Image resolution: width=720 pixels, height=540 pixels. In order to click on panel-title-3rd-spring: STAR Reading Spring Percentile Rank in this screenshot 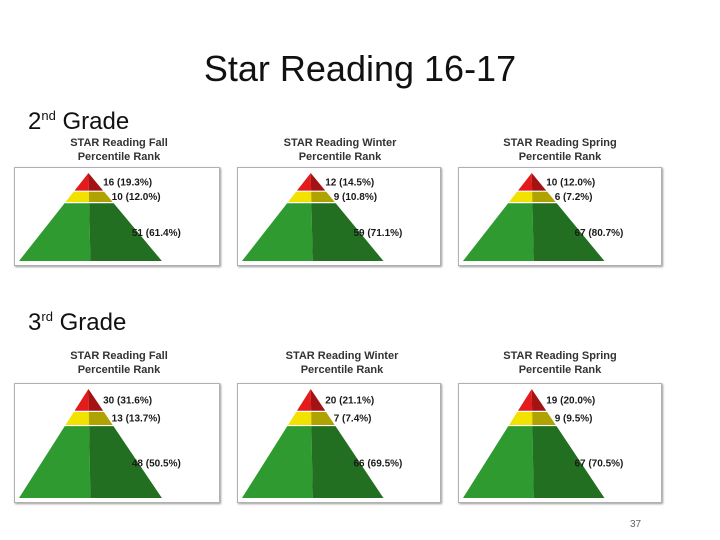, I will do `click(560, 363)`.